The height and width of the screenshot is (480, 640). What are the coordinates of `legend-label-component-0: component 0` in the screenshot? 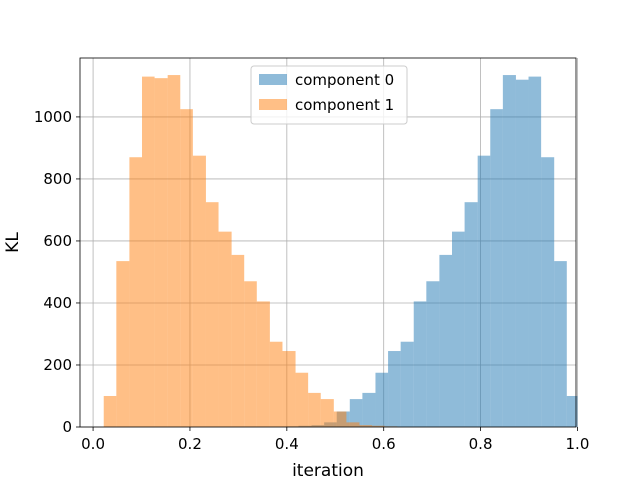 It's located at (344, 80).